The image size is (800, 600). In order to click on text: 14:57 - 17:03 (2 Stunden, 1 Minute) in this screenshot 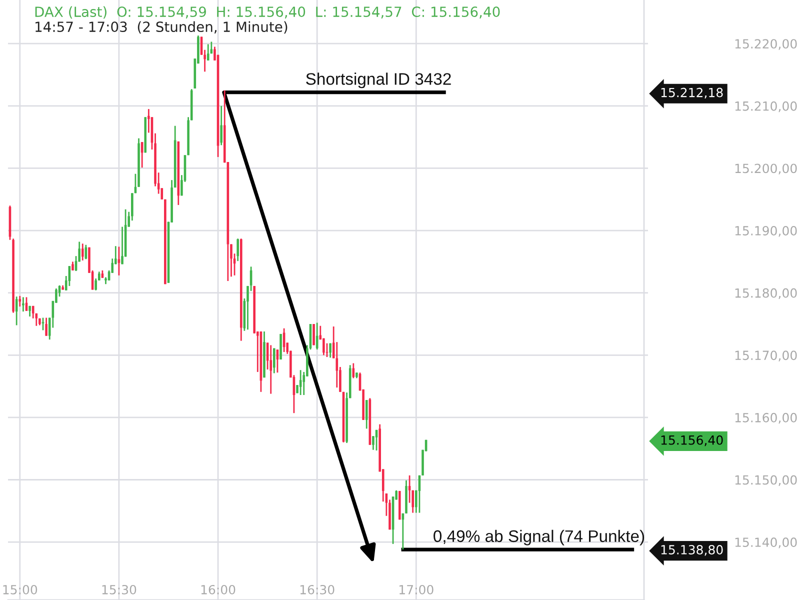, I will do `click(162, 27)`.